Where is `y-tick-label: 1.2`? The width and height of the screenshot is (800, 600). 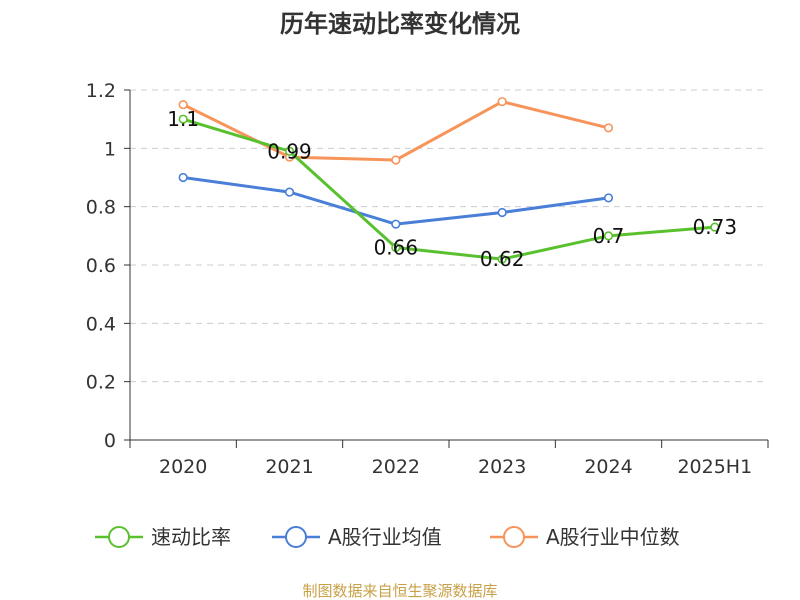 y-tick-label: 1.2 is located at coordinates (101, 91).